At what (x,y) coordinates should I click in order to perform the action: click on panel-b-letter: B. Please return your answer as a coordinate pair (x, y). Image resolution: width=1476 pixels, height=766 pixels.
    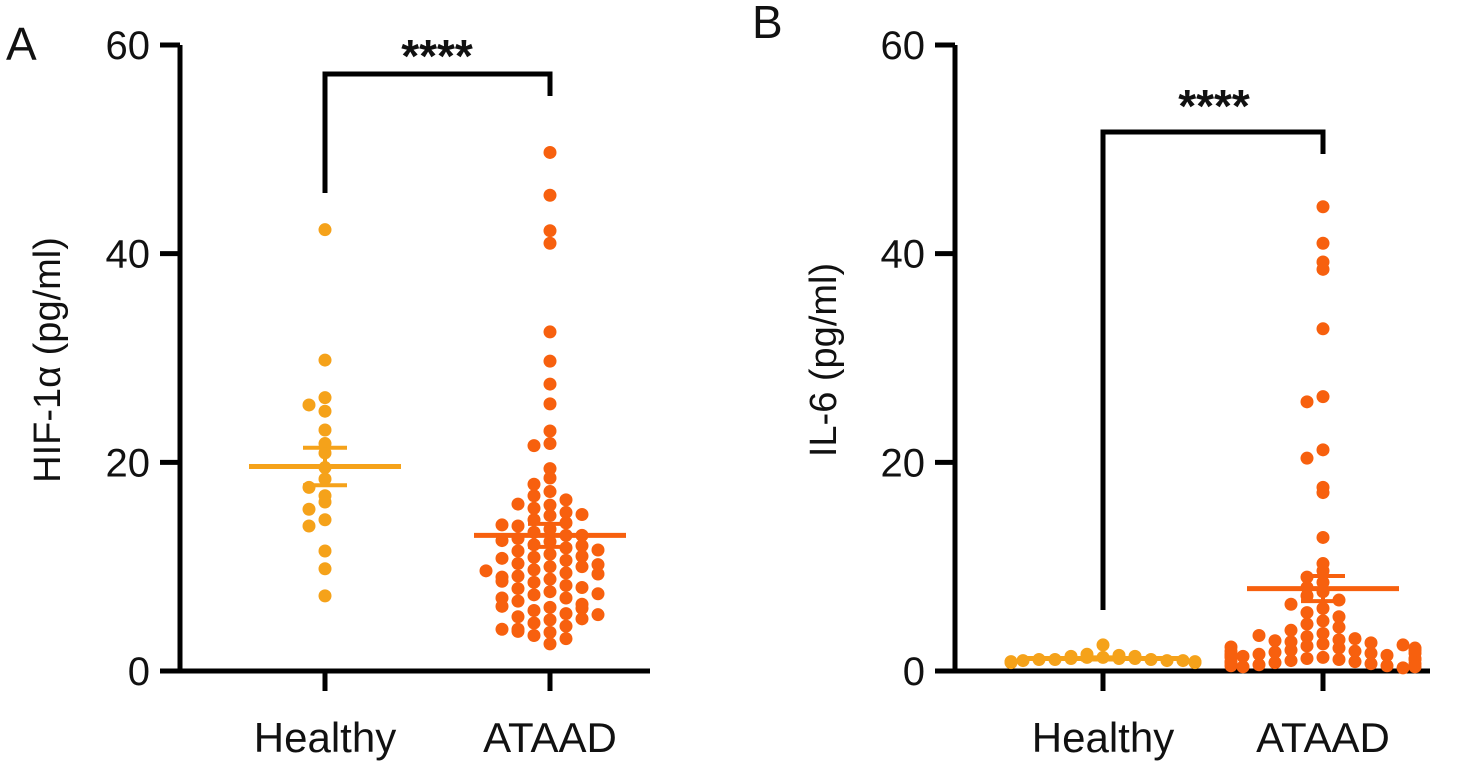
    Looking at the image, I should click on (767, 24).